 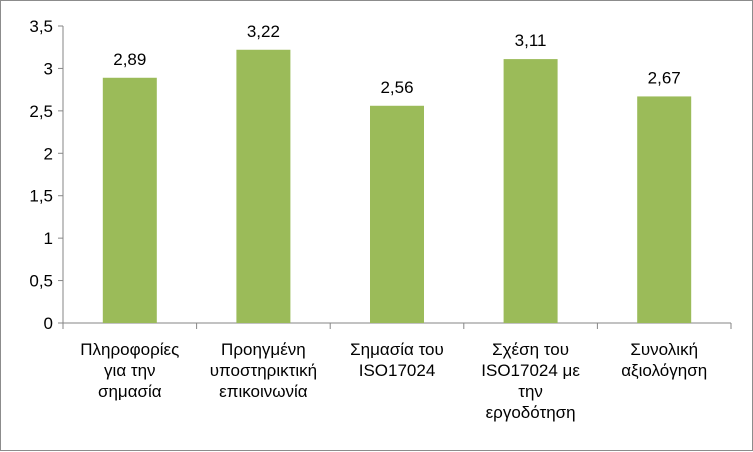 What do you see at coordinates (129, 59) in the screenshot?
I see `data-label: 2,89` at bounding box center [129, 59].